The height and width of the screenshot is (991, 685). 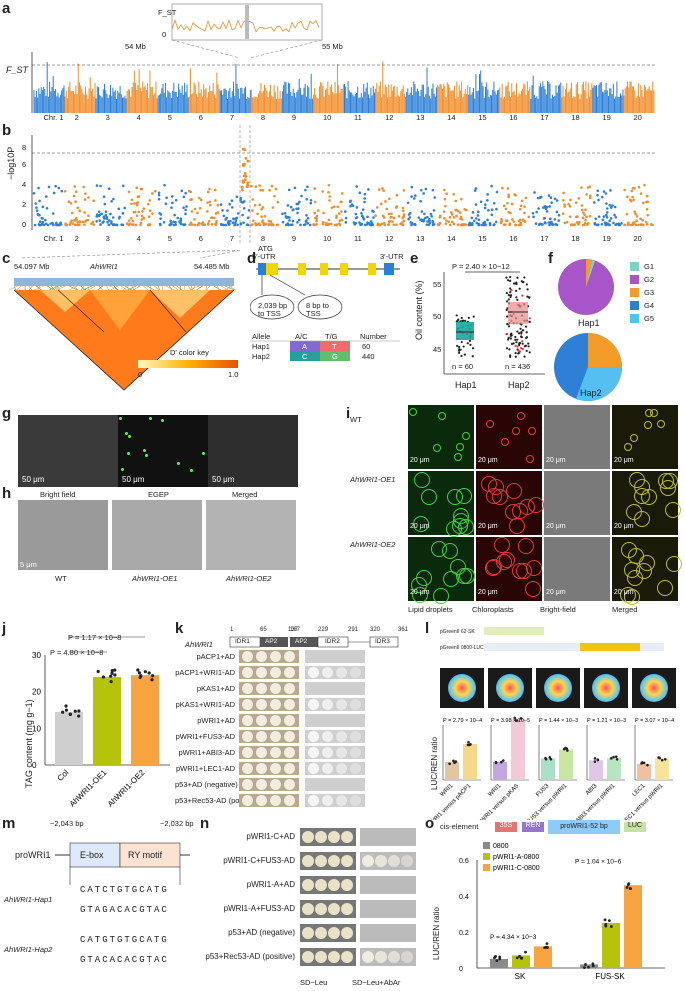 What do you see at coordinates (124, 910) in the screenshot?
I see `m-hap1-bot: GTAGACACGTAC` at bounding box center [124, 910].